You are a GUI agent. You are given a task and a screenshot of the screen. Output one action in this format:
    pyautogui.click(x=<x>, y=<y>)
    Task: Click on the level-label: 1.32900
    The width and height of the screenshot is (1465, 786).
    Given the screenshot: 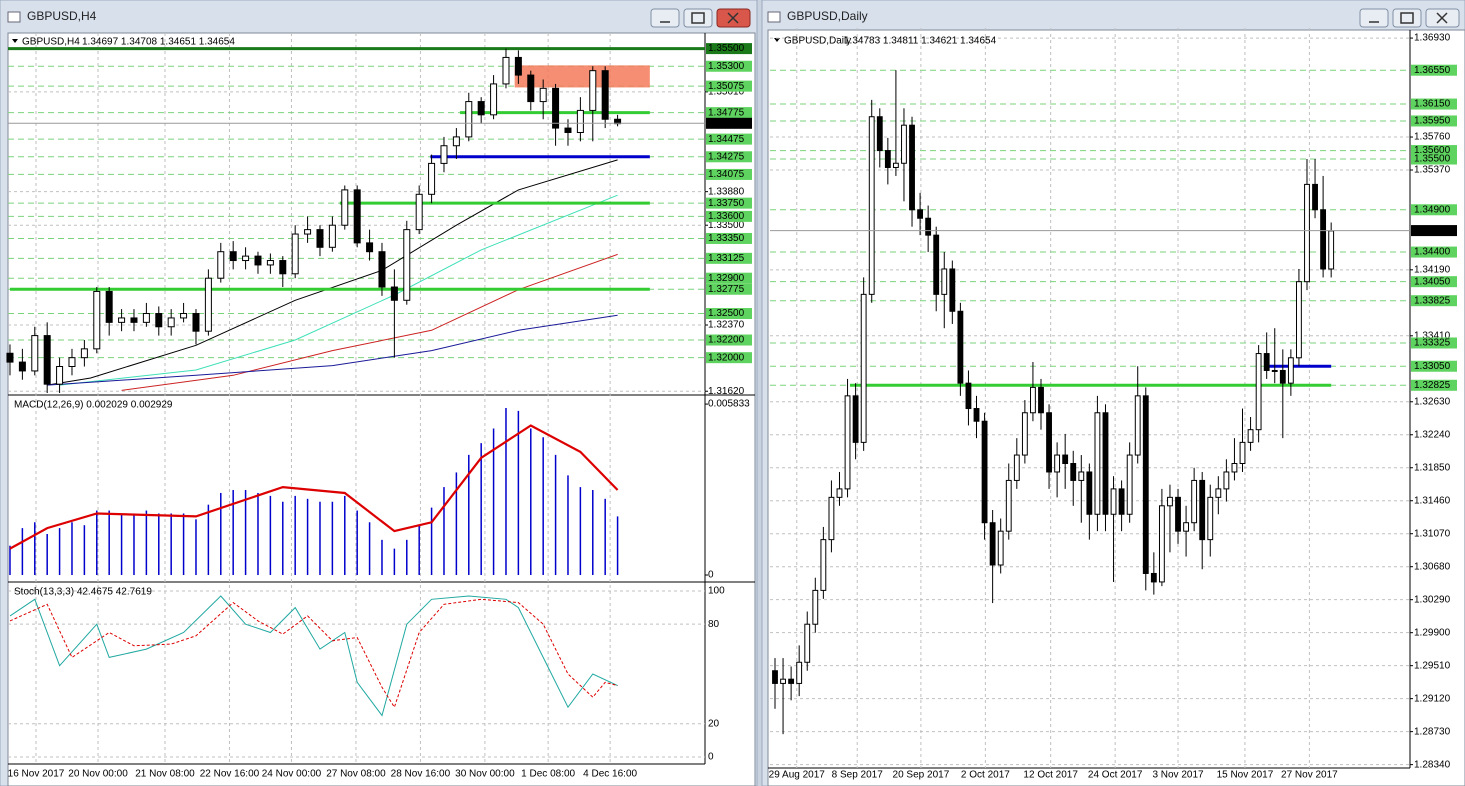 What is the action you would take?
    pyautogui.click(x=726, y=278)
    